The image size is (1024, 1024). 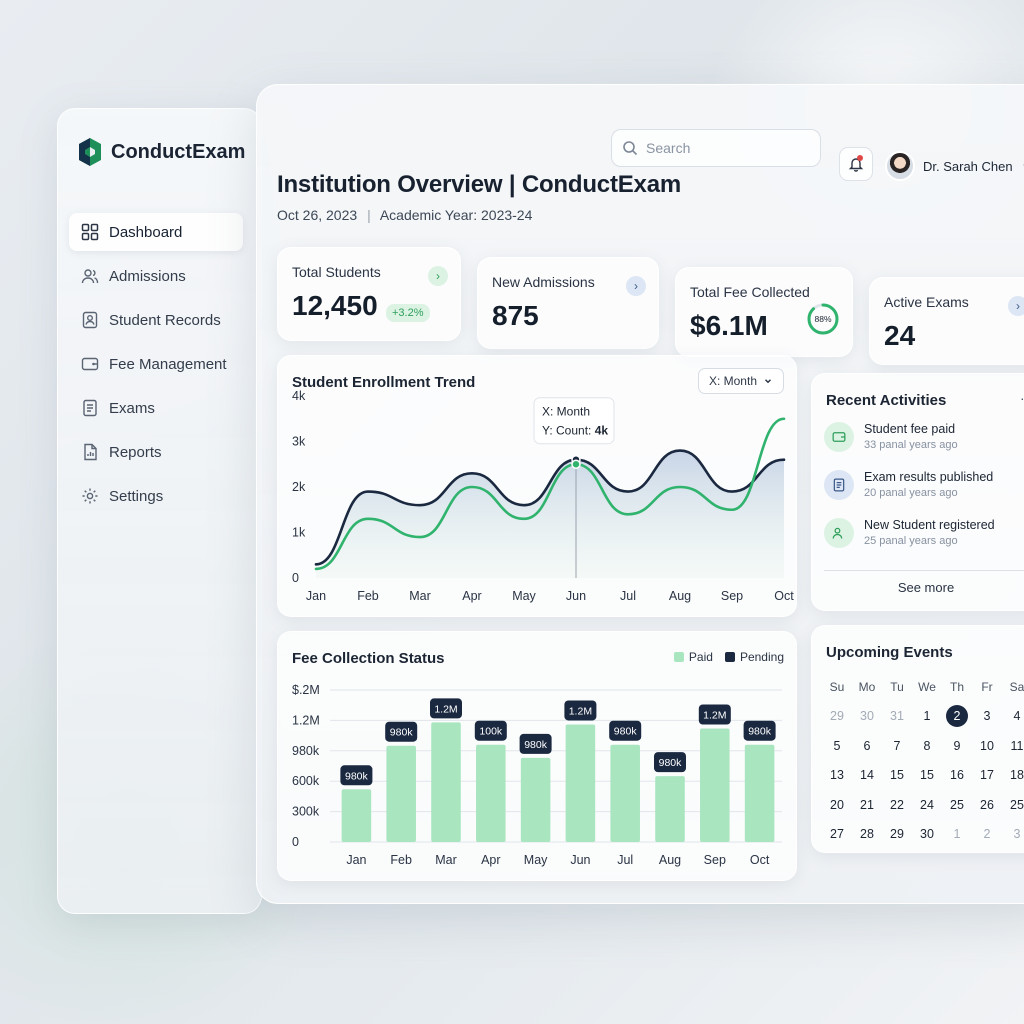 I want to click on more-icon: ···, so click(x=1022, y=398).